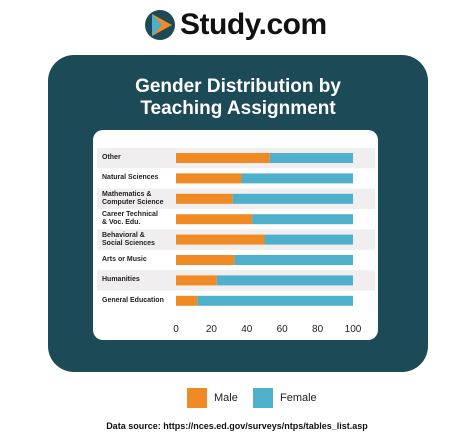  Describe the element at coordinates (247, 329) in the screenshot. I see `x-tick-label: 40` at that location.